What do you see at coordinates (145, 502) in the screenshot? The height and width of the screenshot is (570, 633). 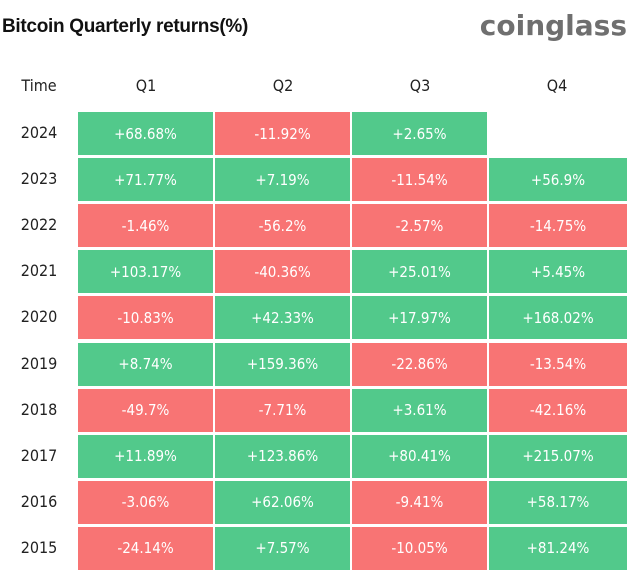 I see `return-cell: -3.06%` at bounding box center [145, 502].